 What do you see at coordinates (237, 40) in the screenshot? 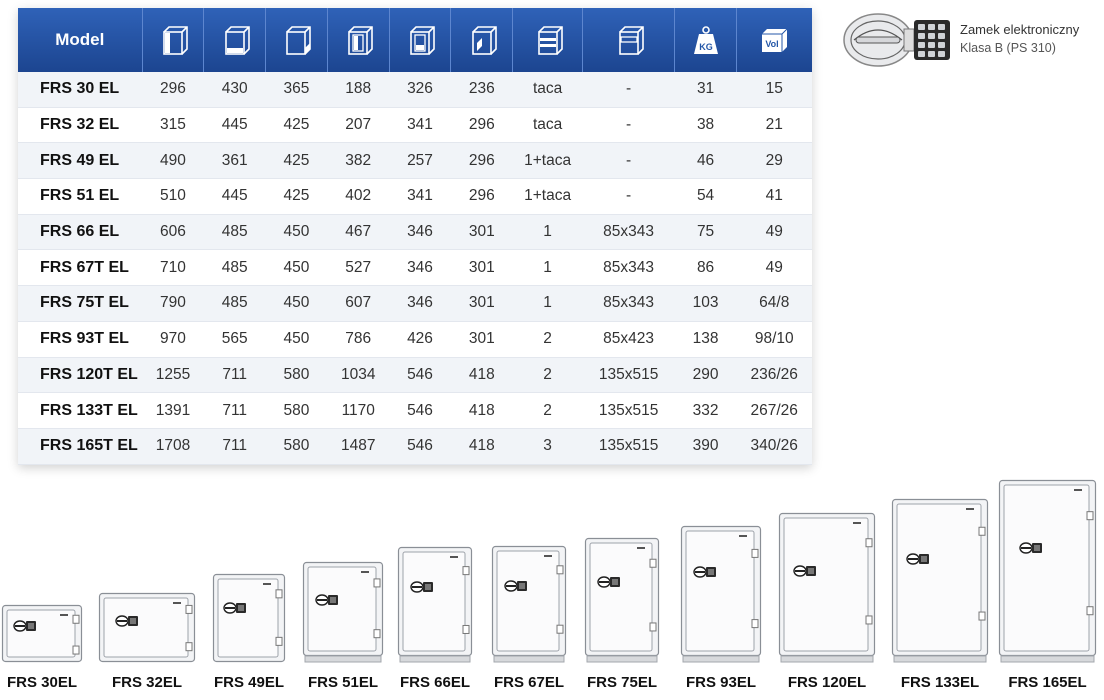
I see `external-width-icon` at bounding box center [237, 40].